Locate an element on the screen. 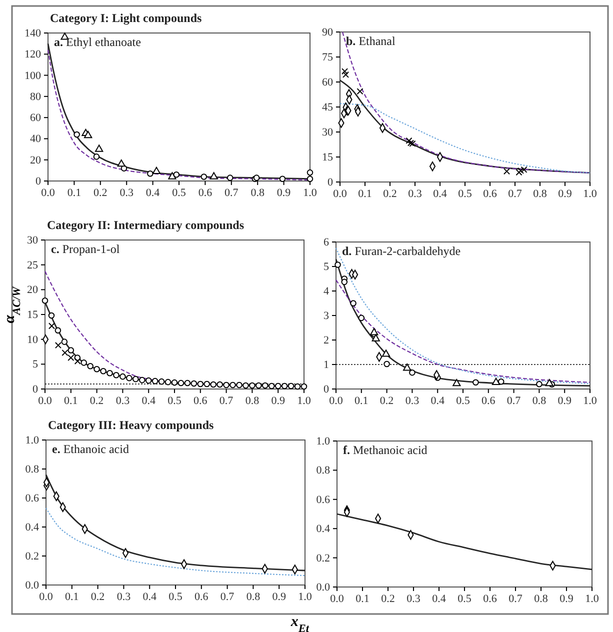 The image size is (613, 632). y-tick-label: 40 is located at coordinates (36, 139).